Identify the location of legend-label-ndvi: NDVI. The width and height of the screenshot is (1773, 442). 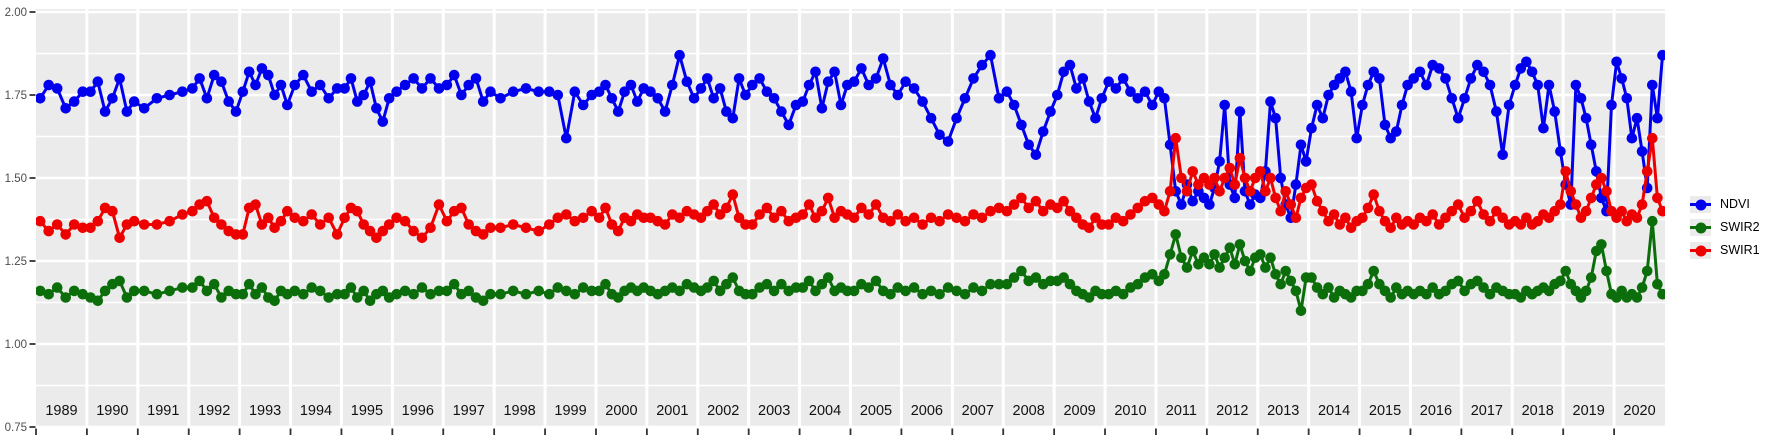
(1735, 204).